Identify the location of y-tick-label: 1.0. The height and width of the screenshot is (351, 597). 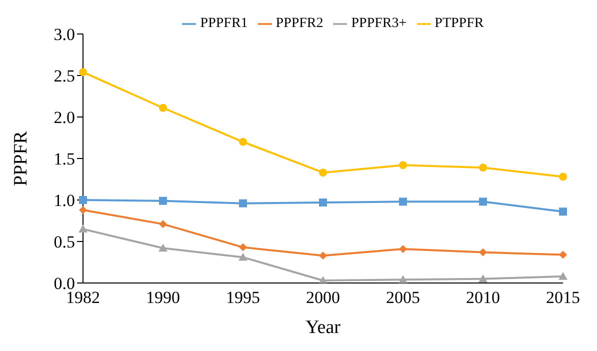
(64, 200).